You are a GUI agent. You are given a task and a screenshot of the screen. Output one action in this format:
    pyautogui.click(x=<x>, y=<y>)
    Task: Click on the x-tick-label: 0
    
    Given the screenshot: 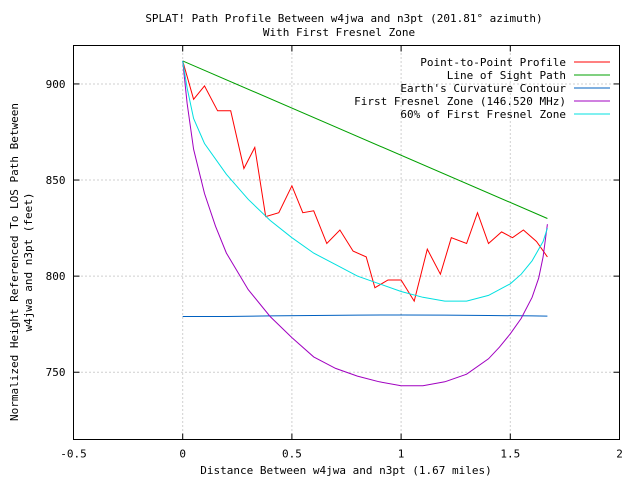 What is the action you would take?
    pyautogui.click(x=182, y=454)
    